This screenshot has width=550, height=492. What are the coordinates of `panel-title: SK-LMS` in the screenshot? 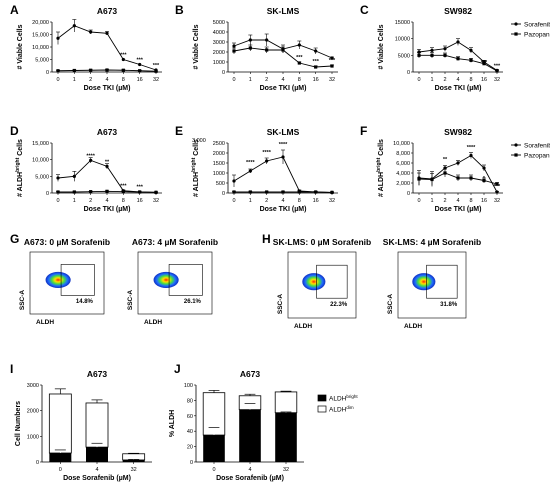 It's located at (283, 11).